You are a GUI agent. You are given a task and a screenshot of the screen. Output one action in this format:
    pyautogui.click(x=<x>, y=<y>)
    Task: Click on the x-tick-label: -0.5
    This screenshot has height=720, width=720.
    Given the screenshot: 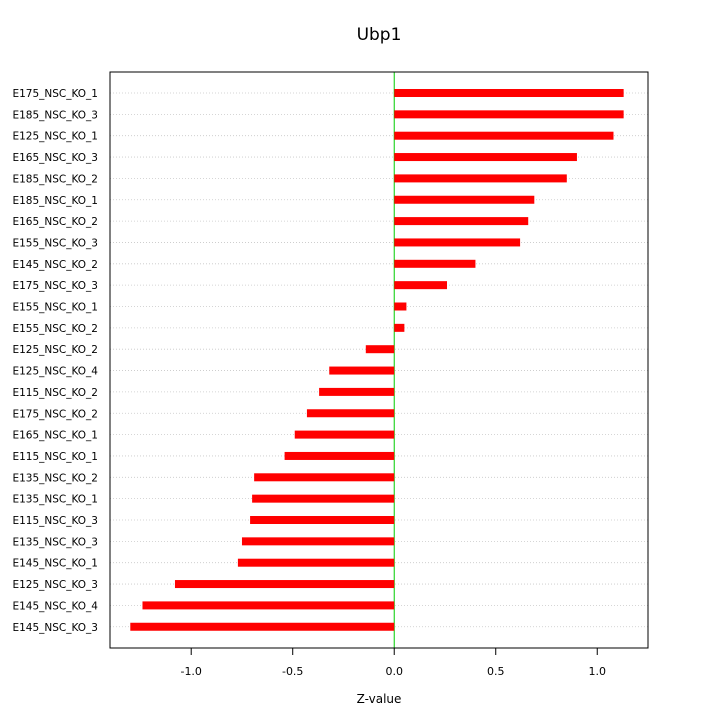 What is the action you would take?
    pyautogui.click(x=292, y=671)
    